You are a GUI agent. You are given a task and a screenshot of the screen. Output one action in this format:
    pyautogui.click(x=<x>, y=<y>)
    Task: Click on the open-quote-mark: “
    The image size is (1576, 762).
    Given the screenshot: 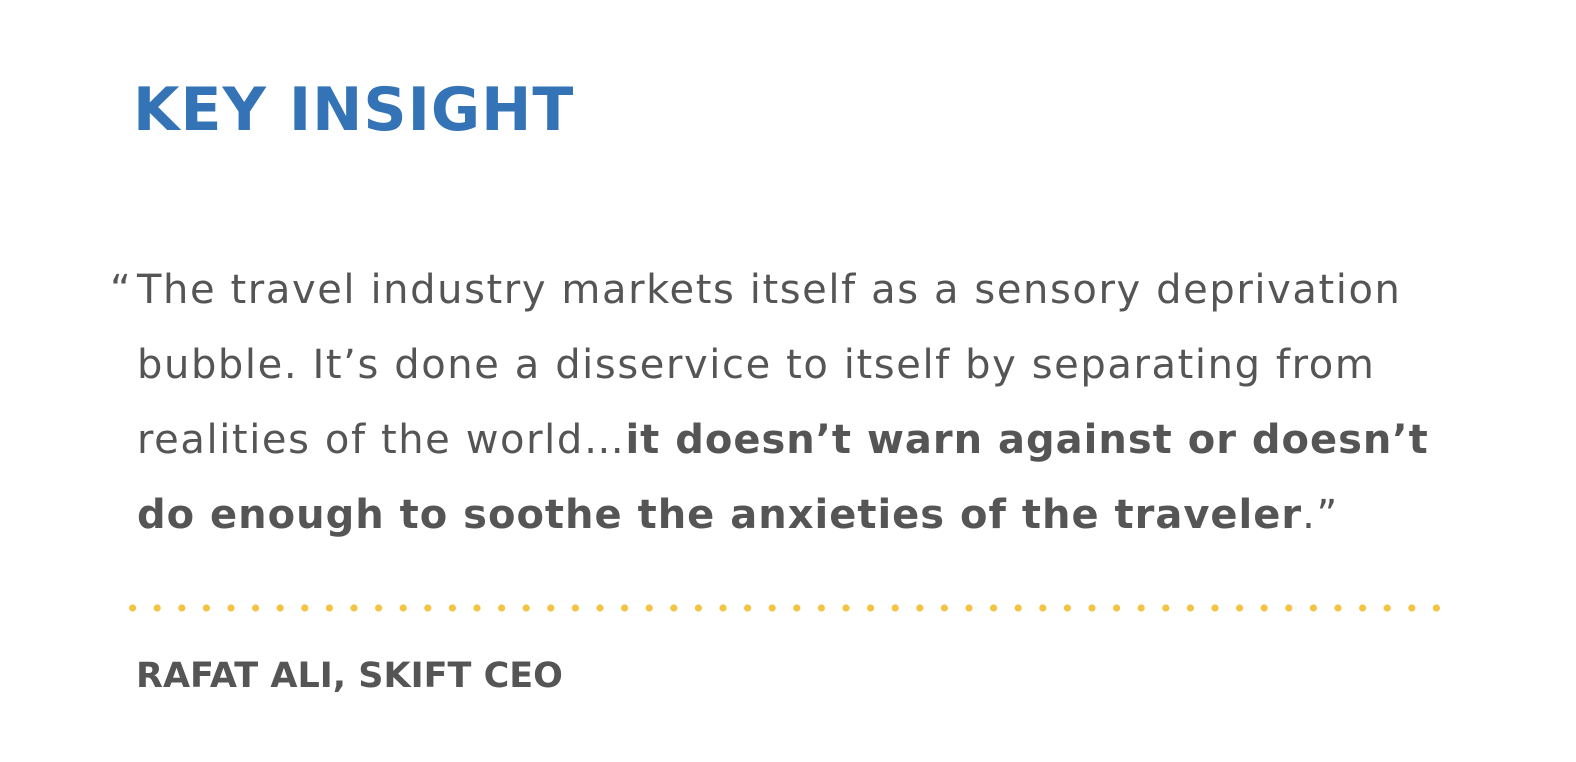 What is the action you would take?
    pyautogui.click(x=121, y=290)
    